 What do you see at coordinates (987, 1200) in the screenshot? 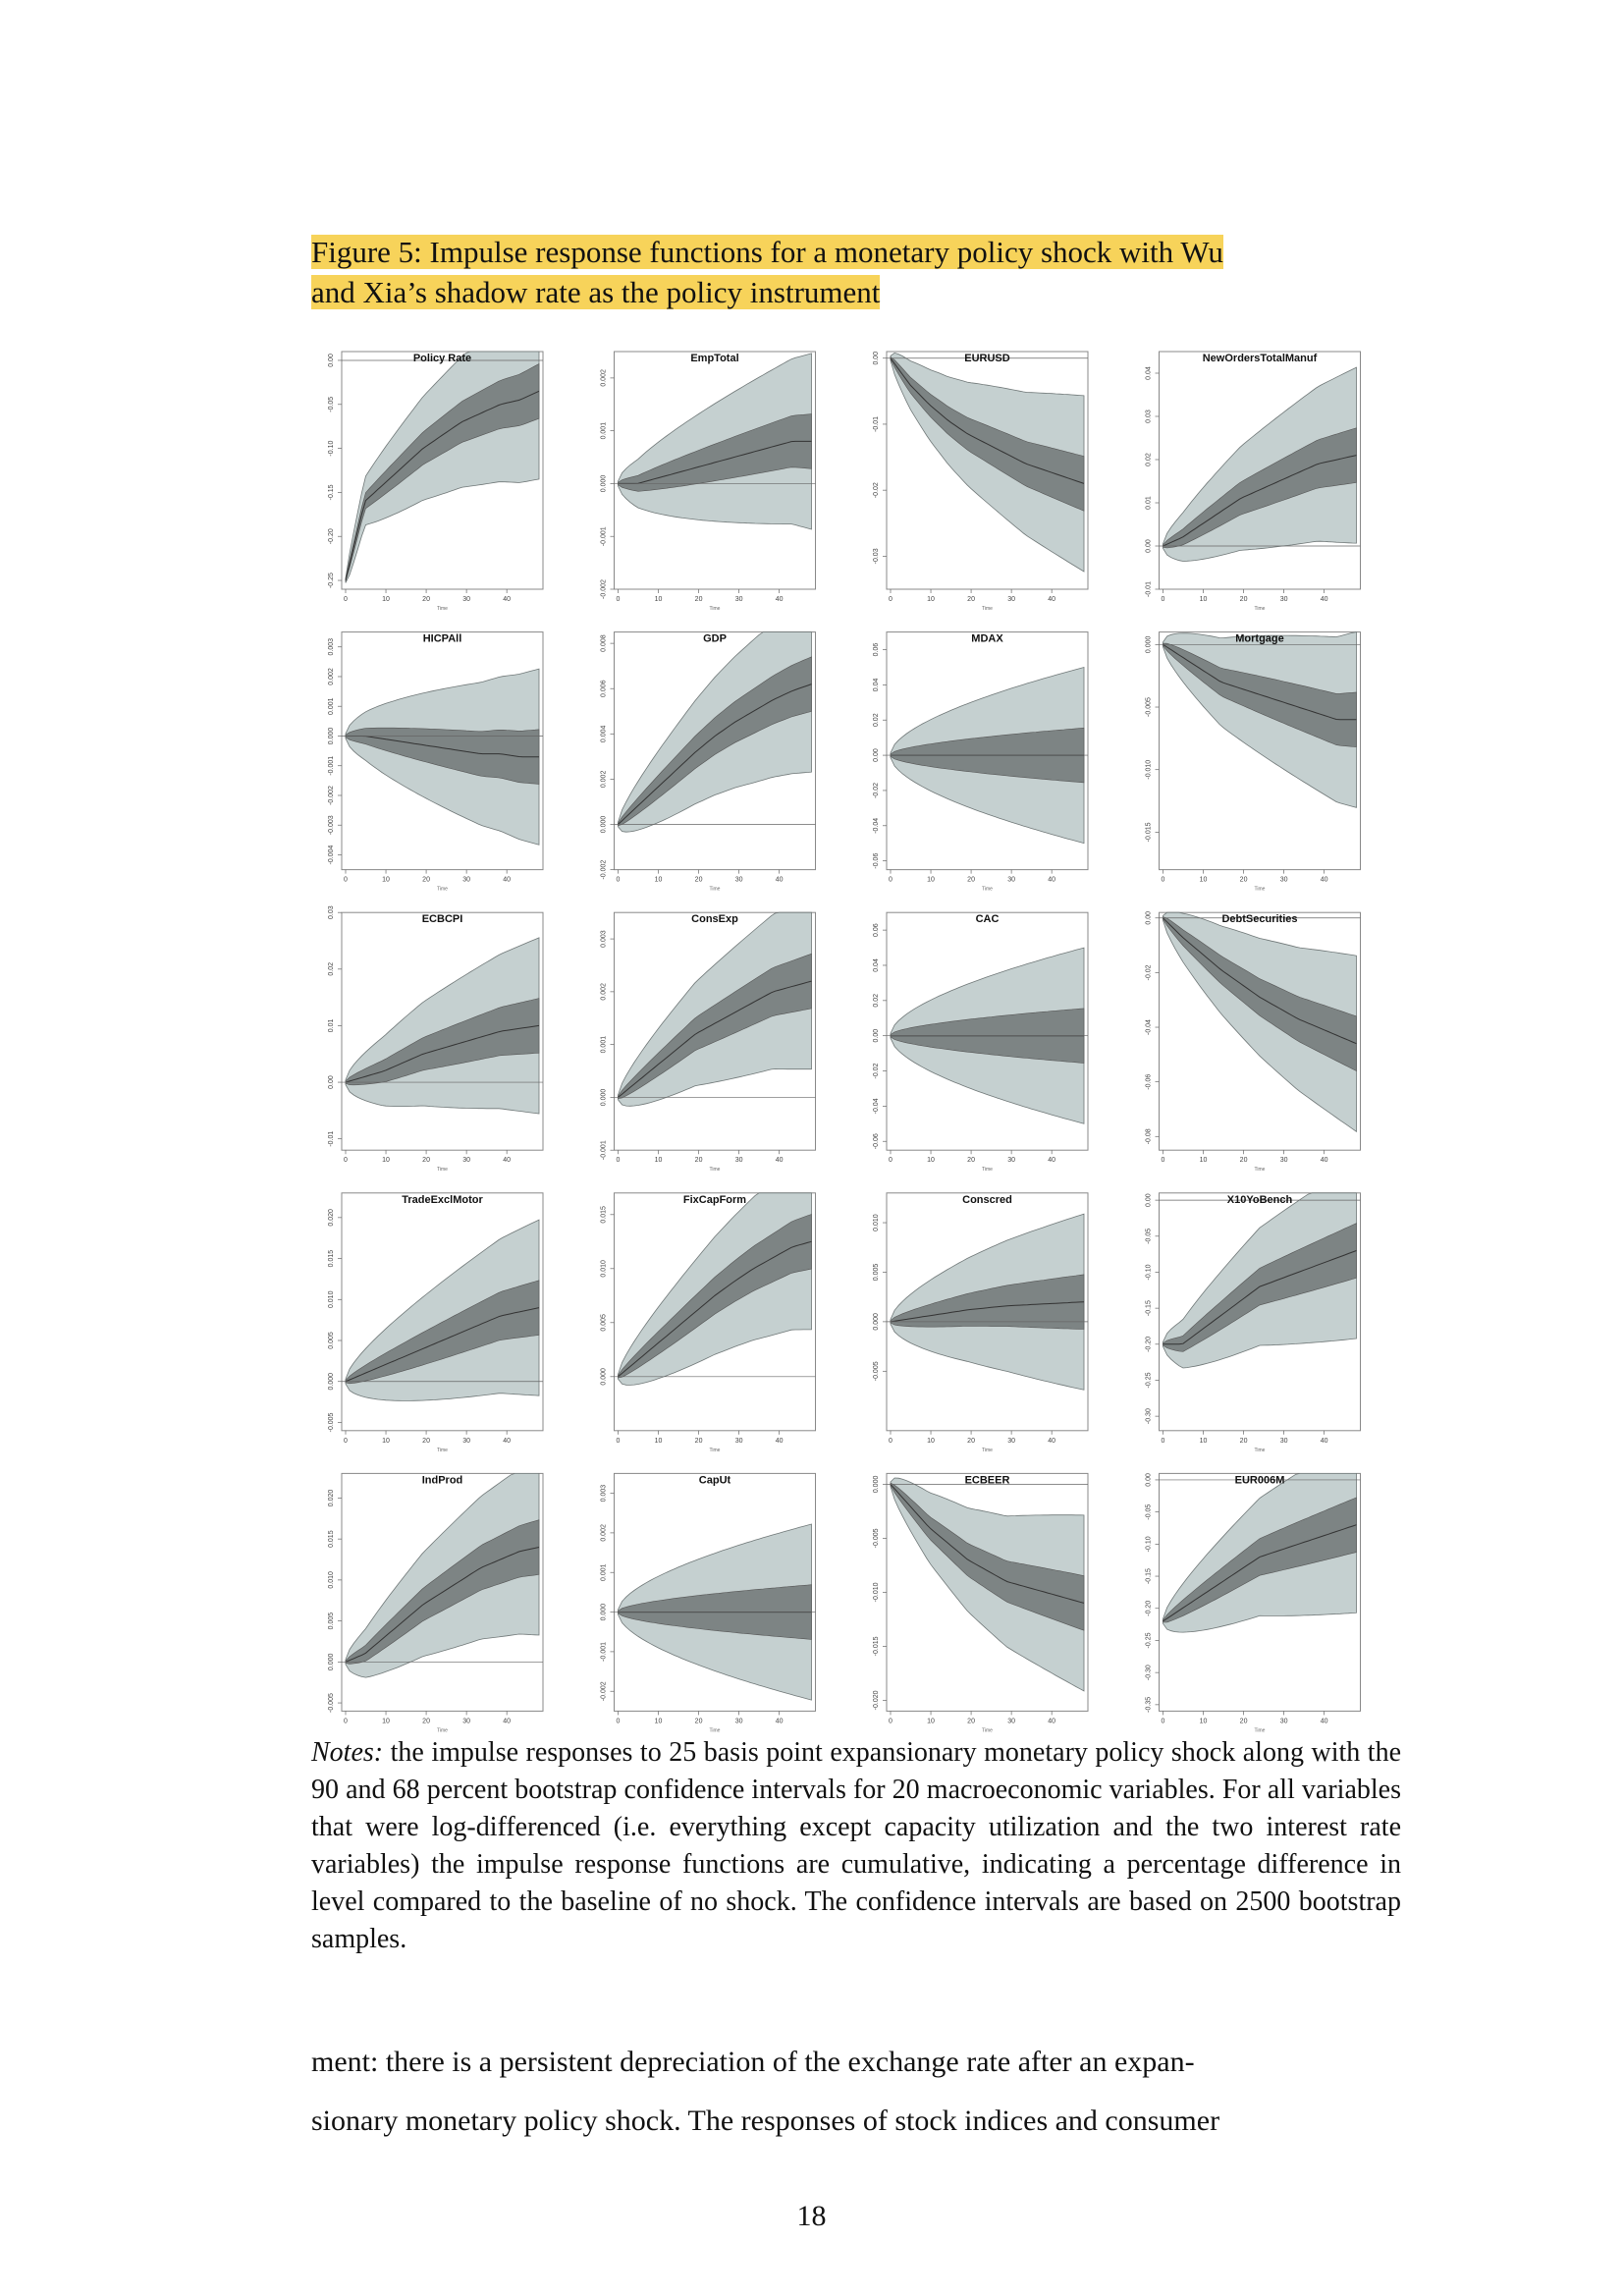
I see `panel-title: Conscred` at bounding box center [987, 1200].